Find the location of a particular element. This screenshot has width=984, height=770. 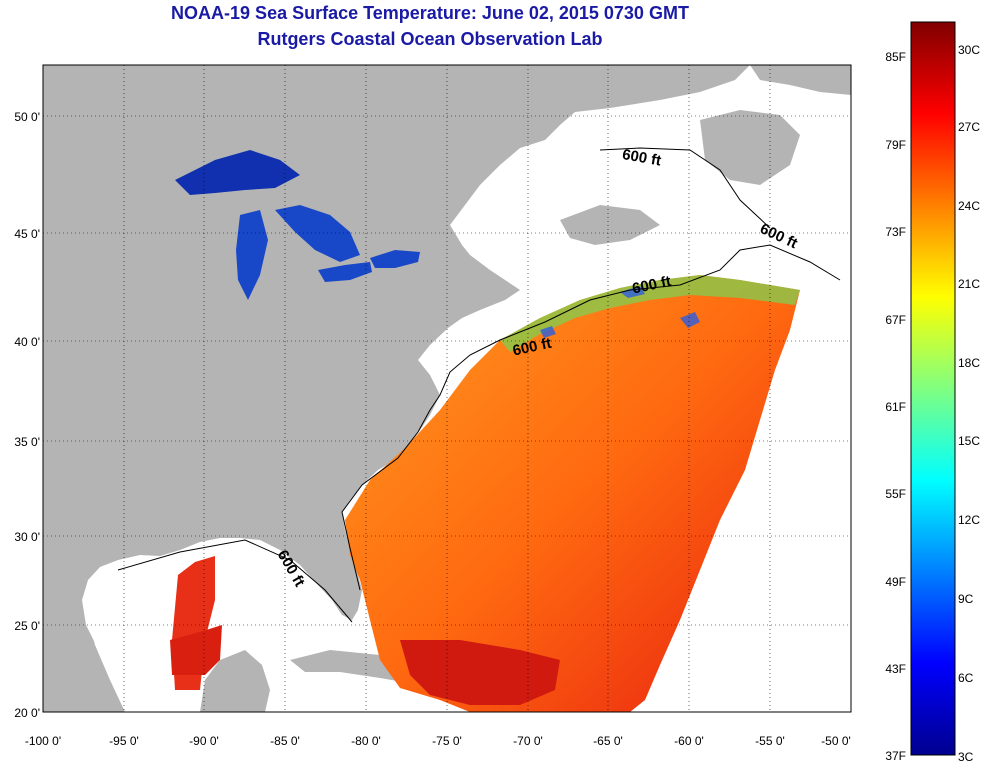

sst-cool-band is located at coordinates (650, 313).